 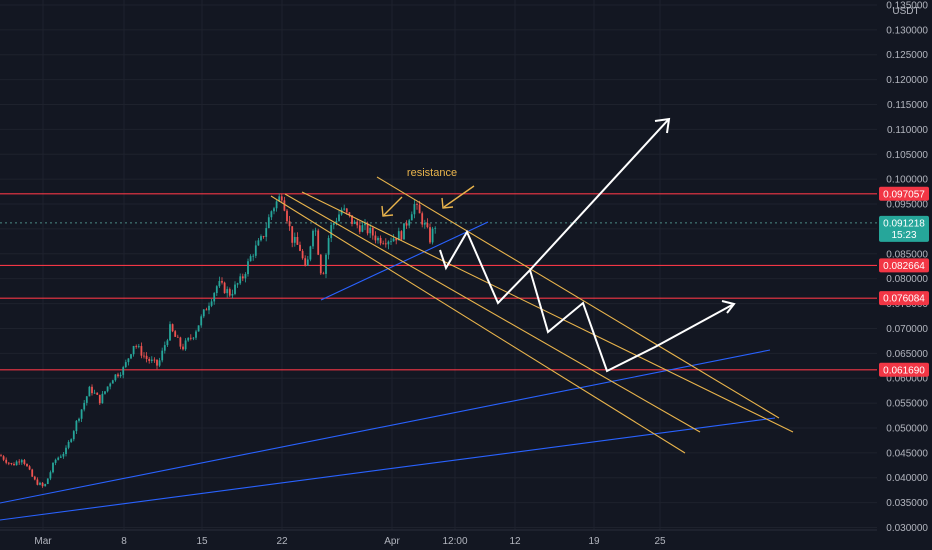 I want to click on y-tick-label: 0.125000, so click(x=907, y=55).